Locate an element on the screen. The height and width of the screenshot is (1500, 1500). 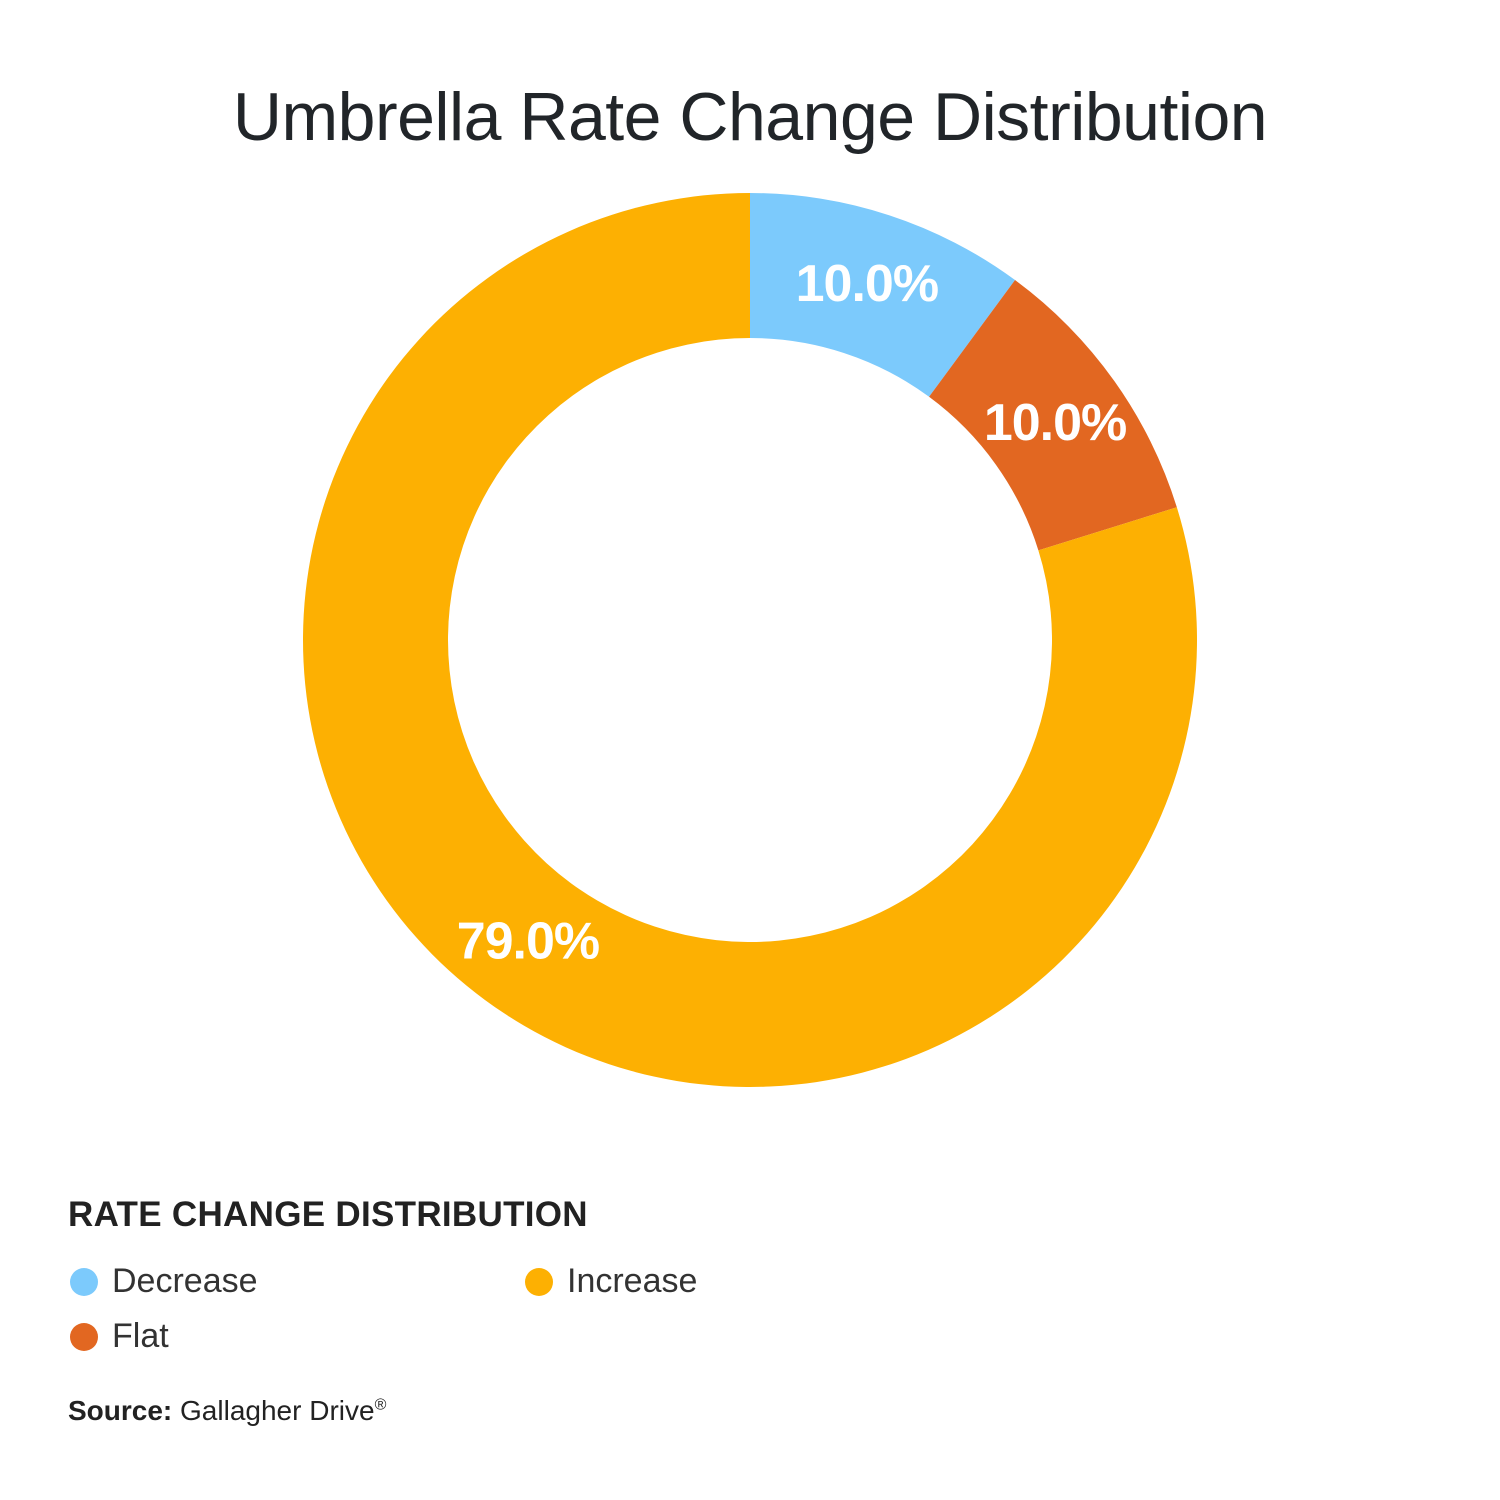
legend-item-flat: Flat is located at coordinates (119, 1336).